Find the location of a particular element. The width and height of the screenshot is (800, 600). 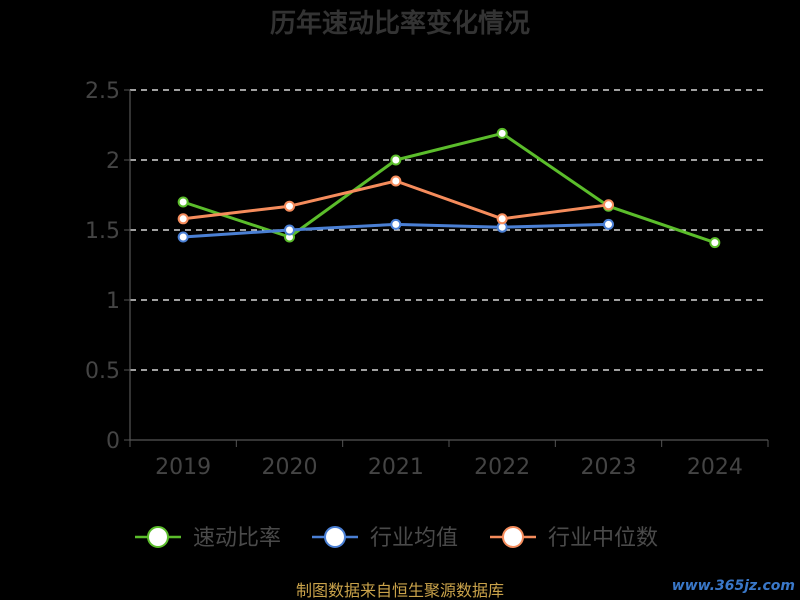

data-point-2-2021 is located at coordinates (396, 181).